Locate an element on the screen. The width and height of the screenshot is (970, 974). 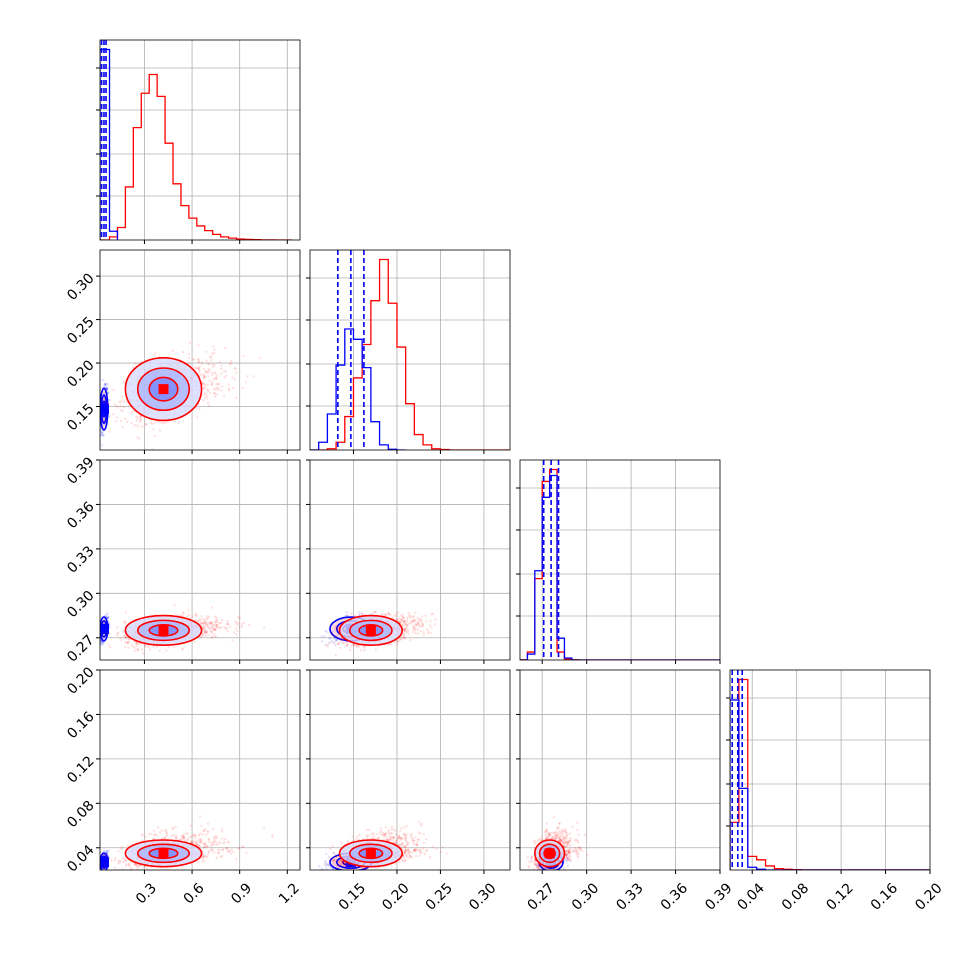
panel-frame is located at coordinates (200, 350).